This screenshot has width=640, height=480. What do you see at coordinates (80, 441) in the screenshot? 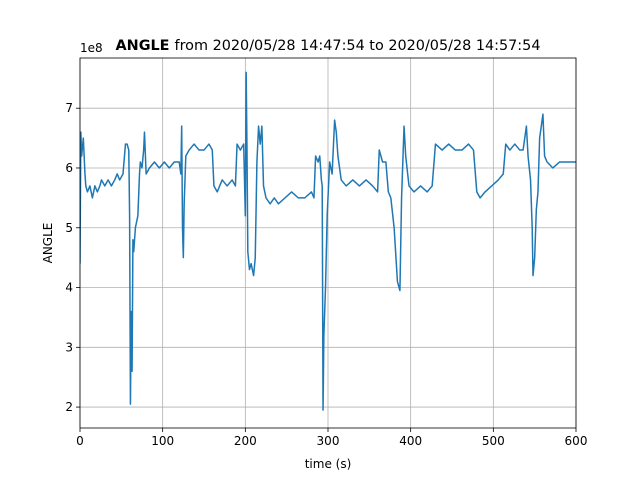
I see `x-tick-label: 0` at bounding box center [80, 441].